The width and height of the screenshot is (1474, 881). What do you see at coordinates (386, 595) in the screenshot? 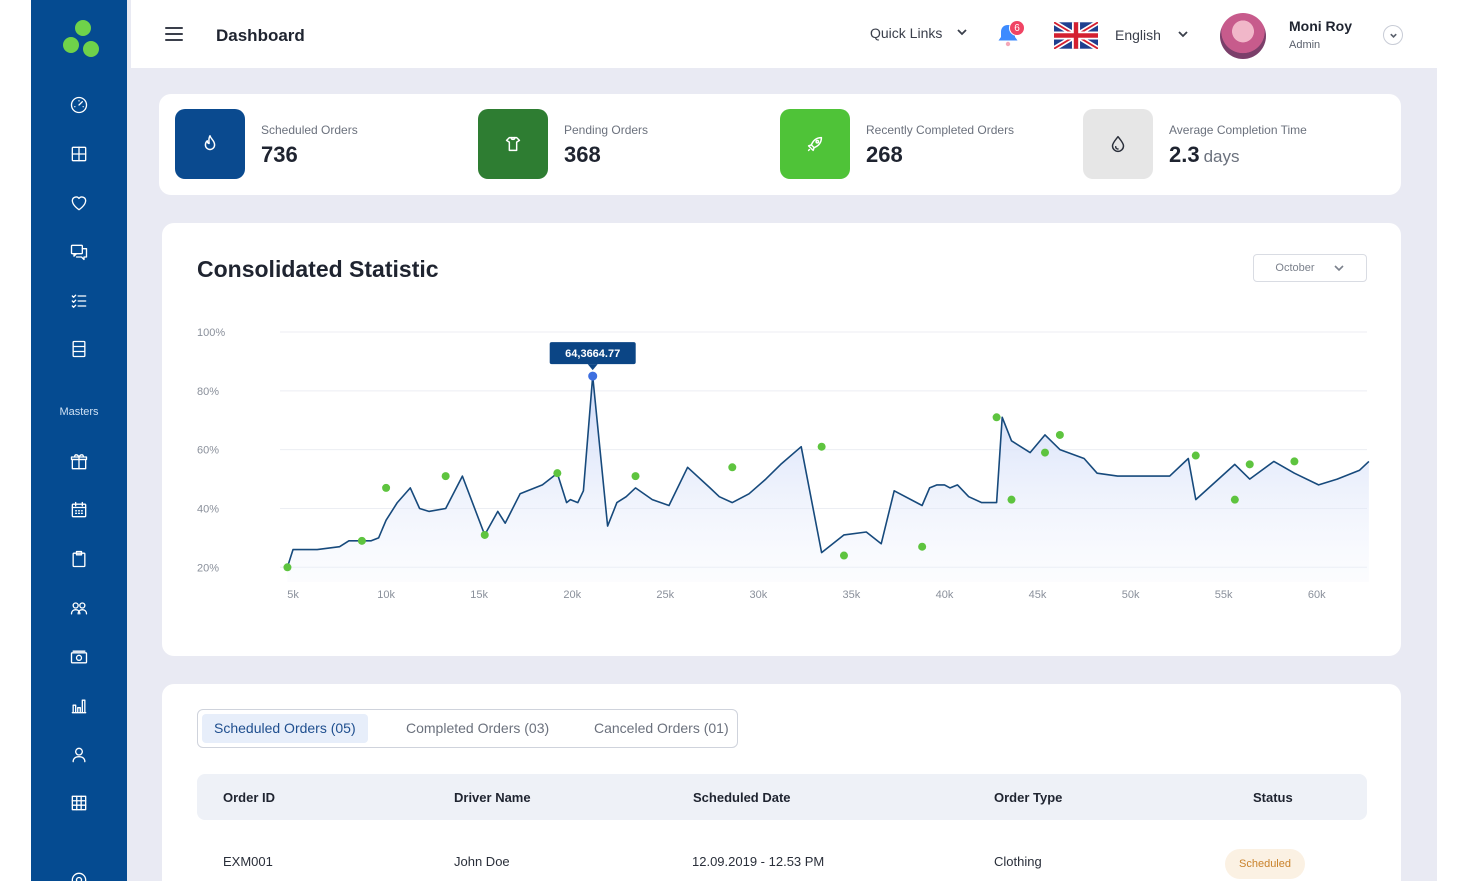
I see `x-tick-label: 10k` at bounding box center [386, 595].